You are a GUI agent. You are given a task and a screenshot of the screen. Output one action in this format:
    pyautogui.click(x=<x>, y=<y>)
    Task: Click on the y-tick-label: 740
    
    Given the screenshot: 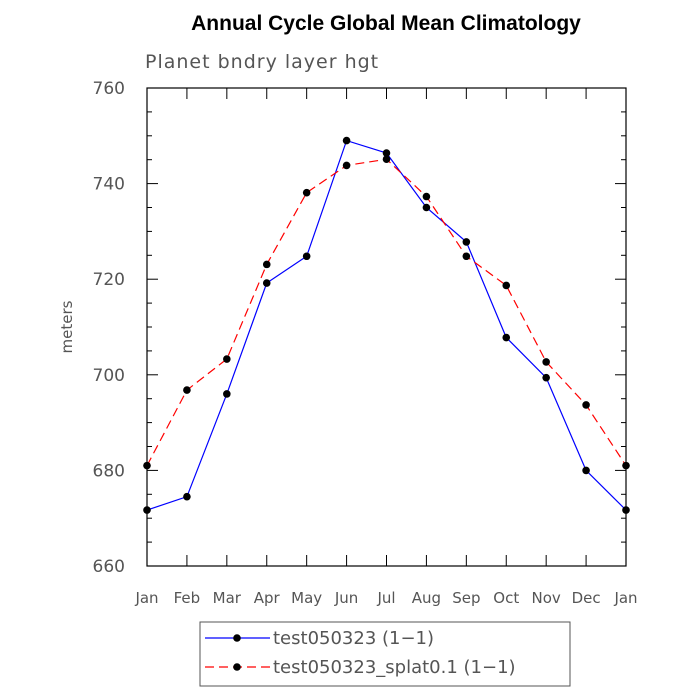 What is the action you would take?
    pyautogui.click(x=109, y=185)
    